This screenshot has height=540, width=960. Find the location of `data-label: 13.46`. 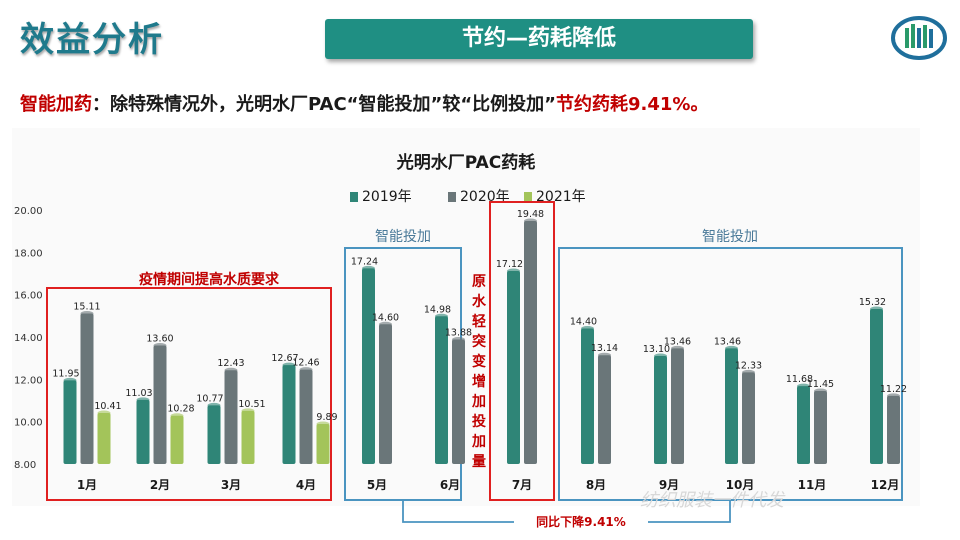

data-label: 13.46 is located at coordinates (727, 341).